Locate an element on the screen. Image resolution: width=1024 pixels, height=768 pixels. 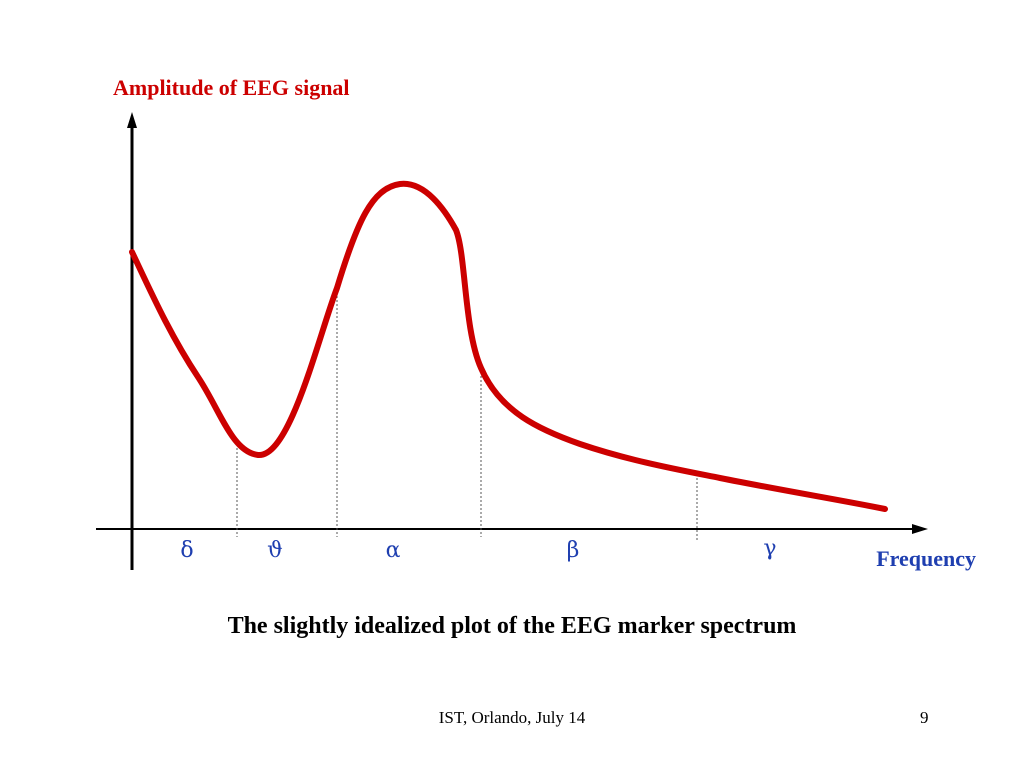
x-axis-title: Frequency is located at coordinates (926, 558).